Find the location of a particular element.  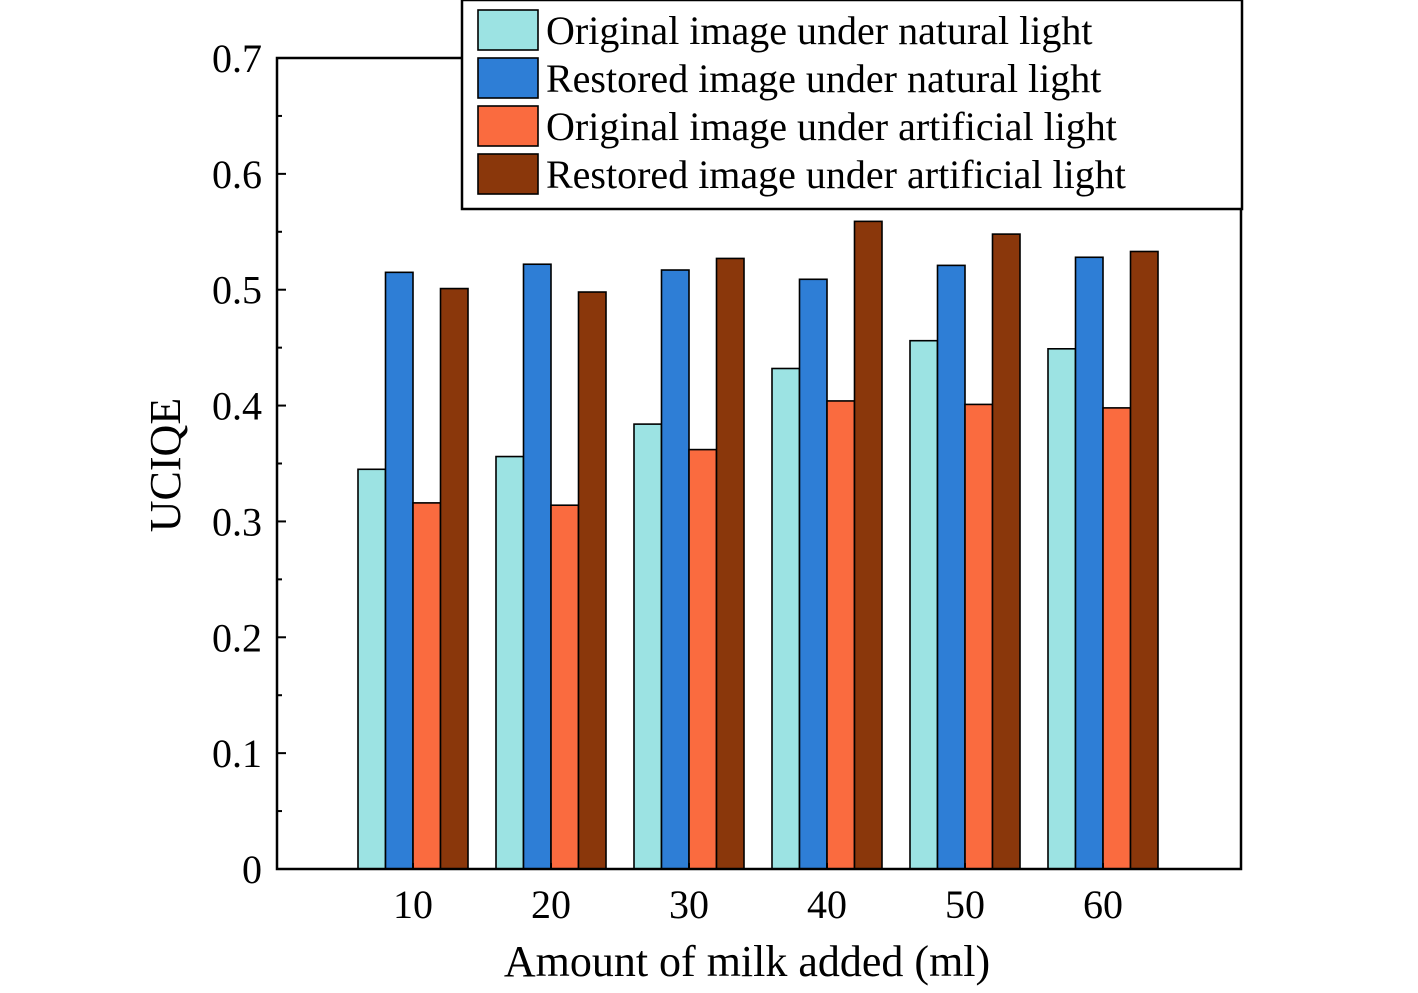

y-tick-label: 0.3 is located at coordinates (237, 521).